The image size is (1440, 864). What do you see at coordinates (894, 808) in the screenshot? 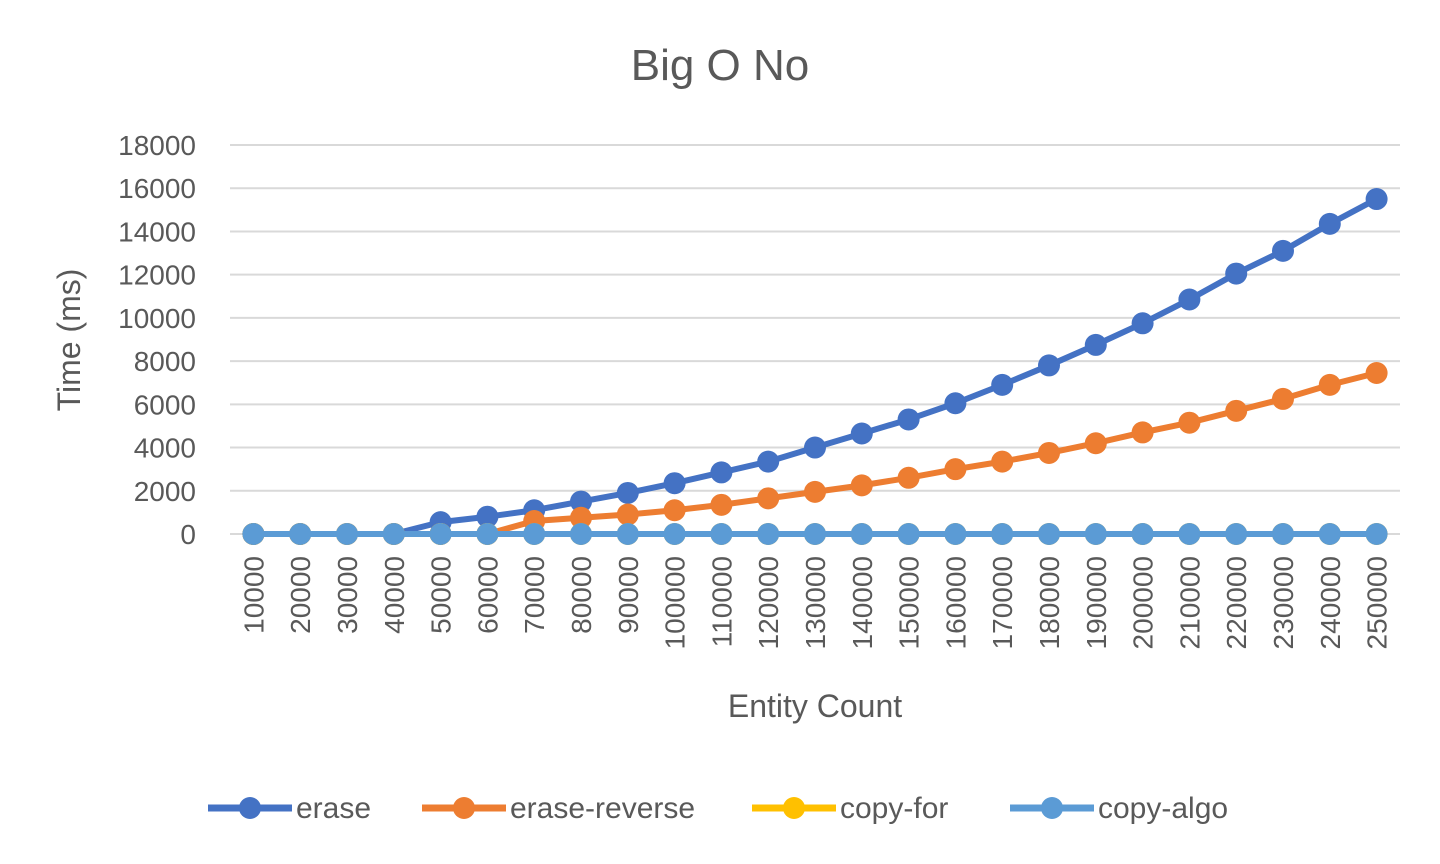
I see `legend-label: copy-for` at bounding box center [894, 808].